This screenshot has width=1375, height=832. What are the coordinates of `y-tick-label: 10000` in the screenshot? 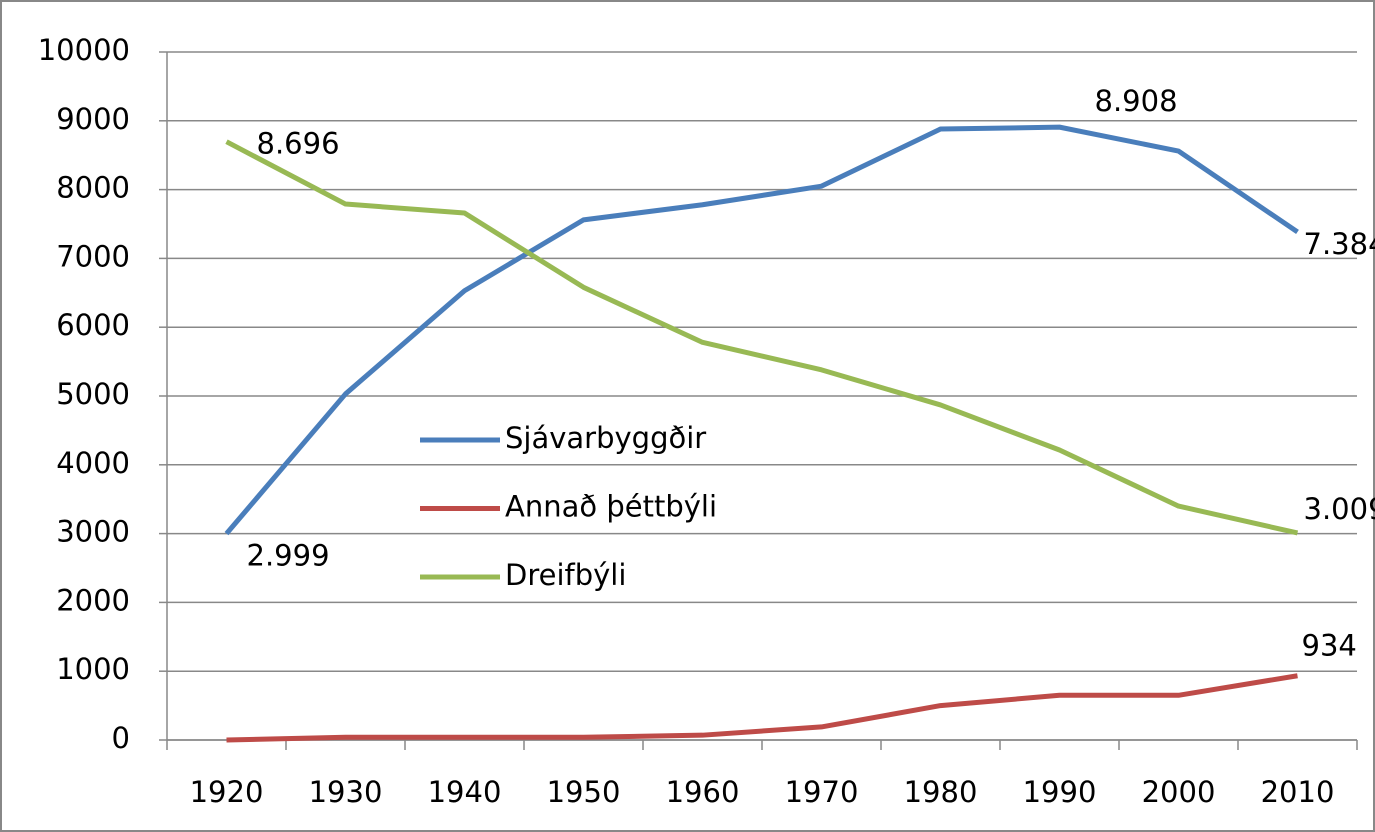 It's located at (84, 50).